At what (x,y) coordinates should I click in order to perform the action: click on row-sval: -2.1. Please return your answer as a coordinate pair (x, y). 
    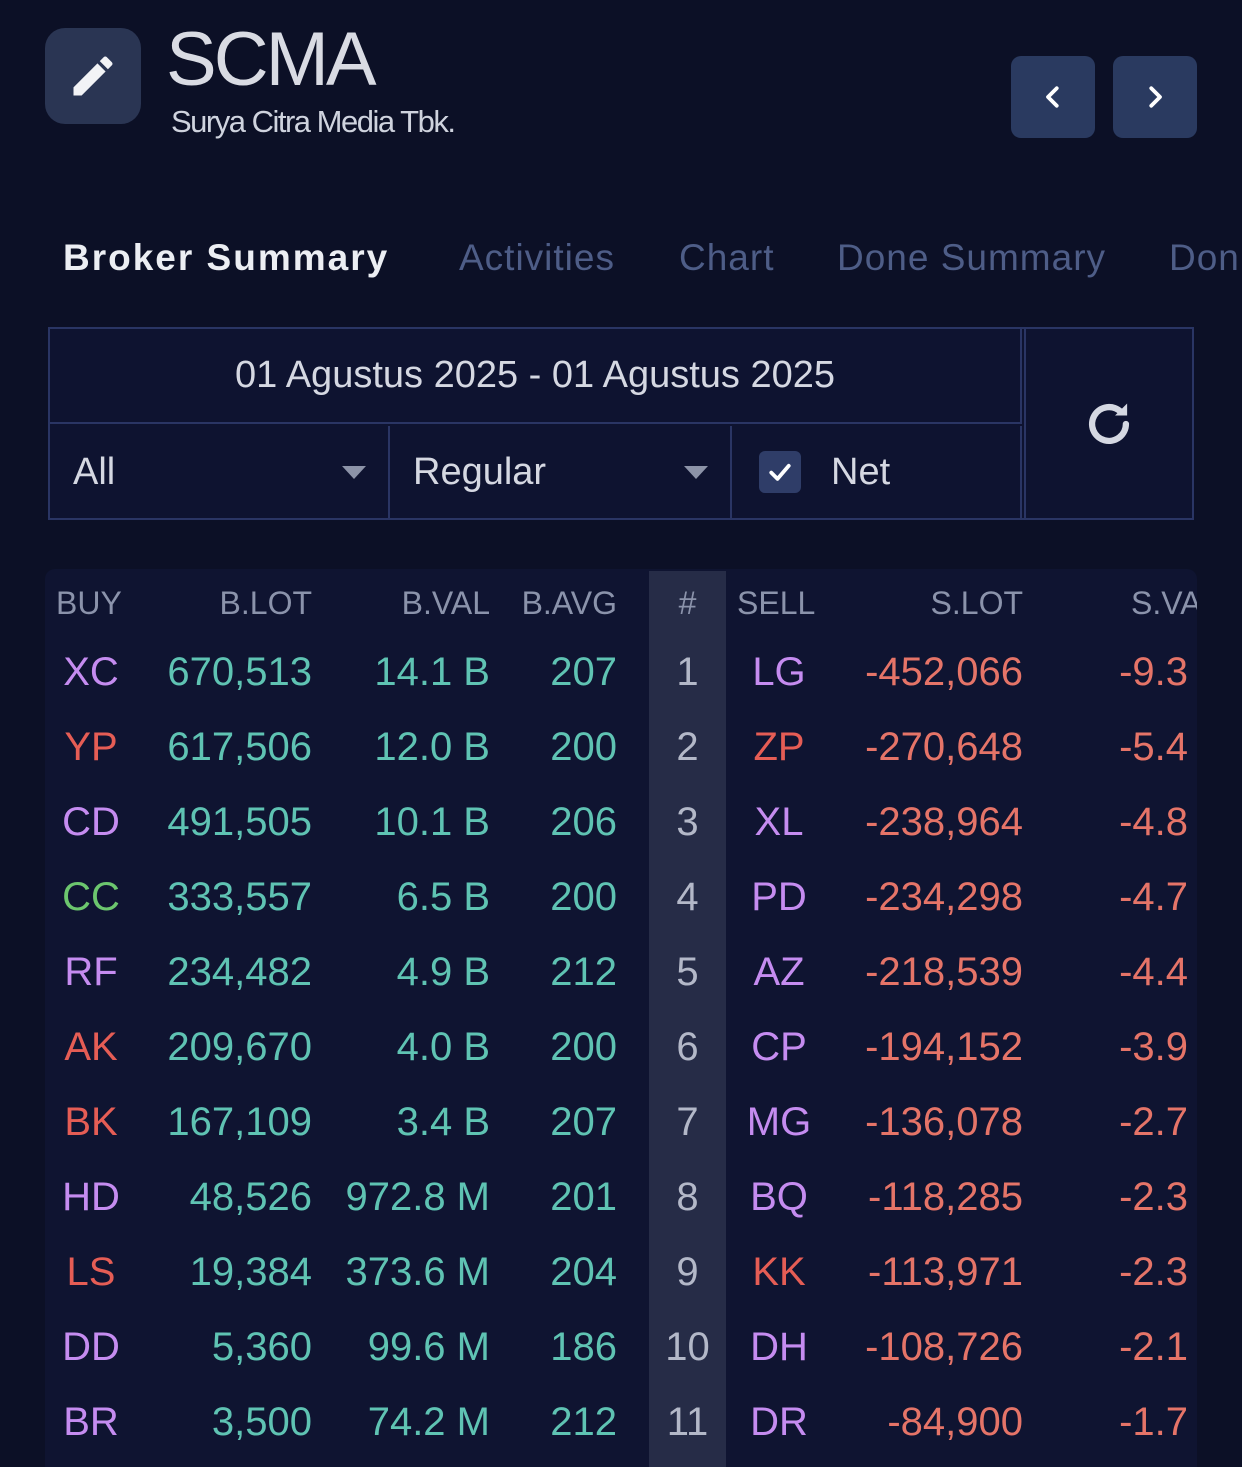
    Looking at the image, I should click on (1153, 1347).